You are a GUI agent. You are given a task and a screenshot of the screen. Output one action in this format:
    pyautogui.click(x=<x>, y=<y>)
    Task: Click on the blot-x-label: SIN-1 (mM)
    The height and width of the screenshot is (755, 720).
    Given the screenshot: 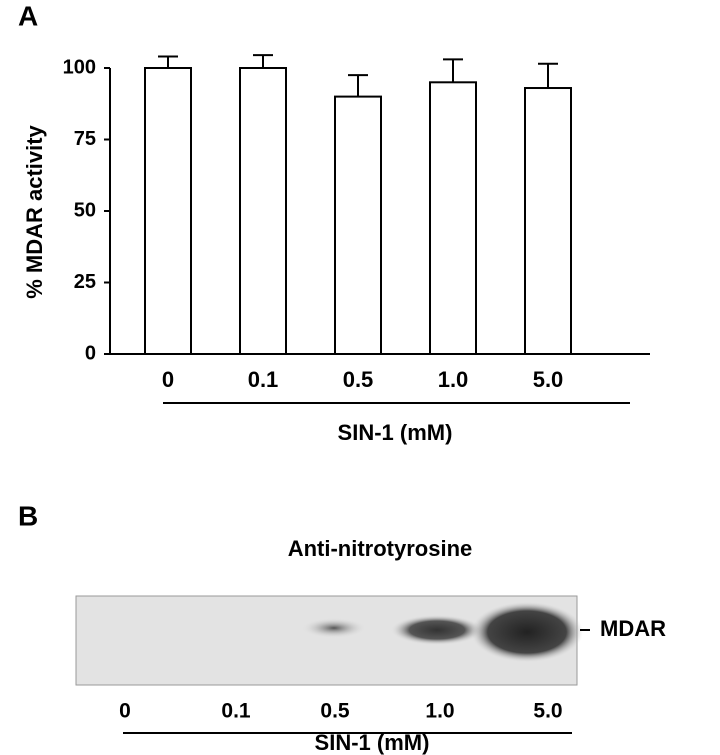 What is the action you would take?
    pyautogui.click(x=372, y=742)
    